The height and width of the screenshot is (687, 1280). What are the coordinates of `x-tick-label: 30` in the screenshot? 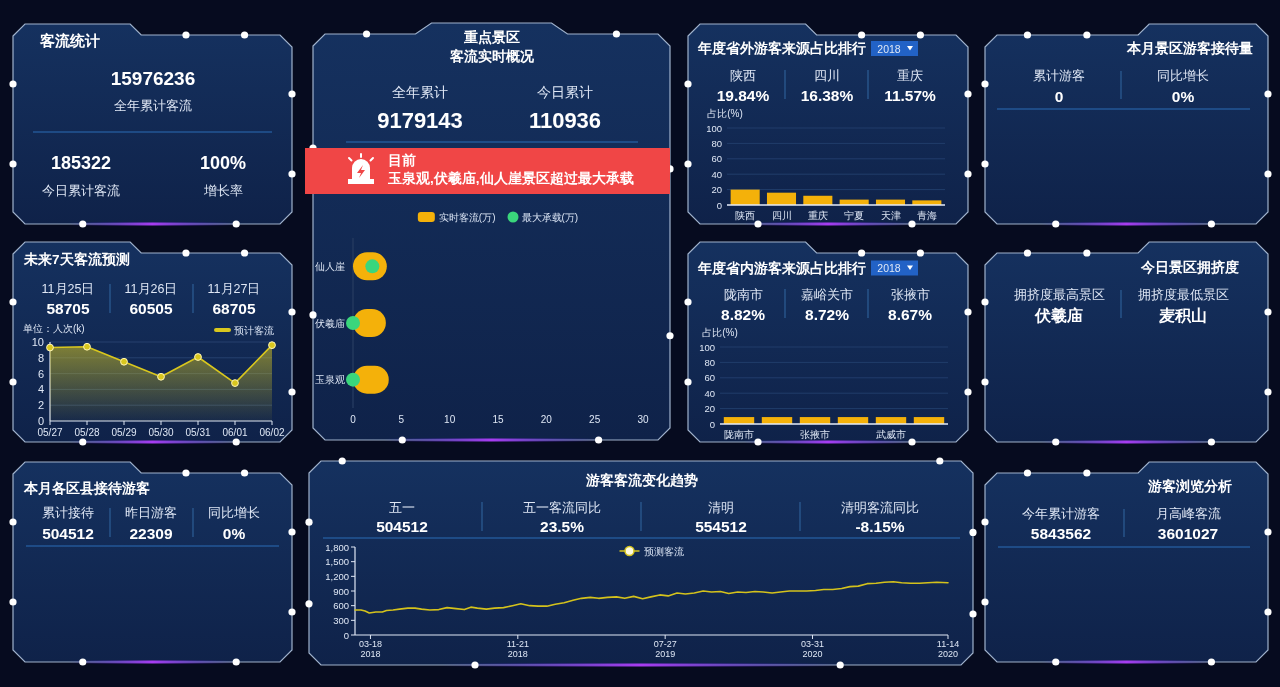 It's located at (643, 419).